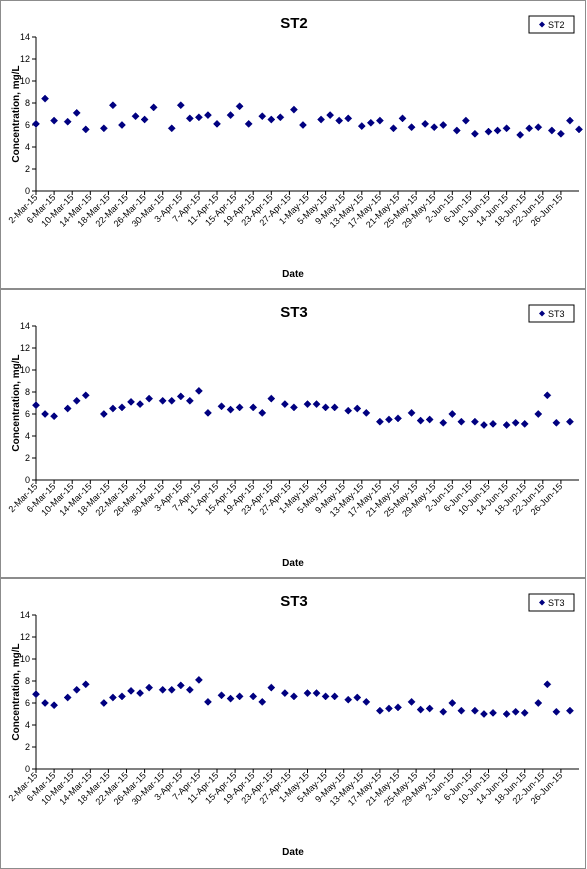 This screenshot has height=869, width=587. What do you see at coordinates (27, 169) in the screenshot?
I see `chart-0-y-tick-label: 2` at bounding box center [27, 169].